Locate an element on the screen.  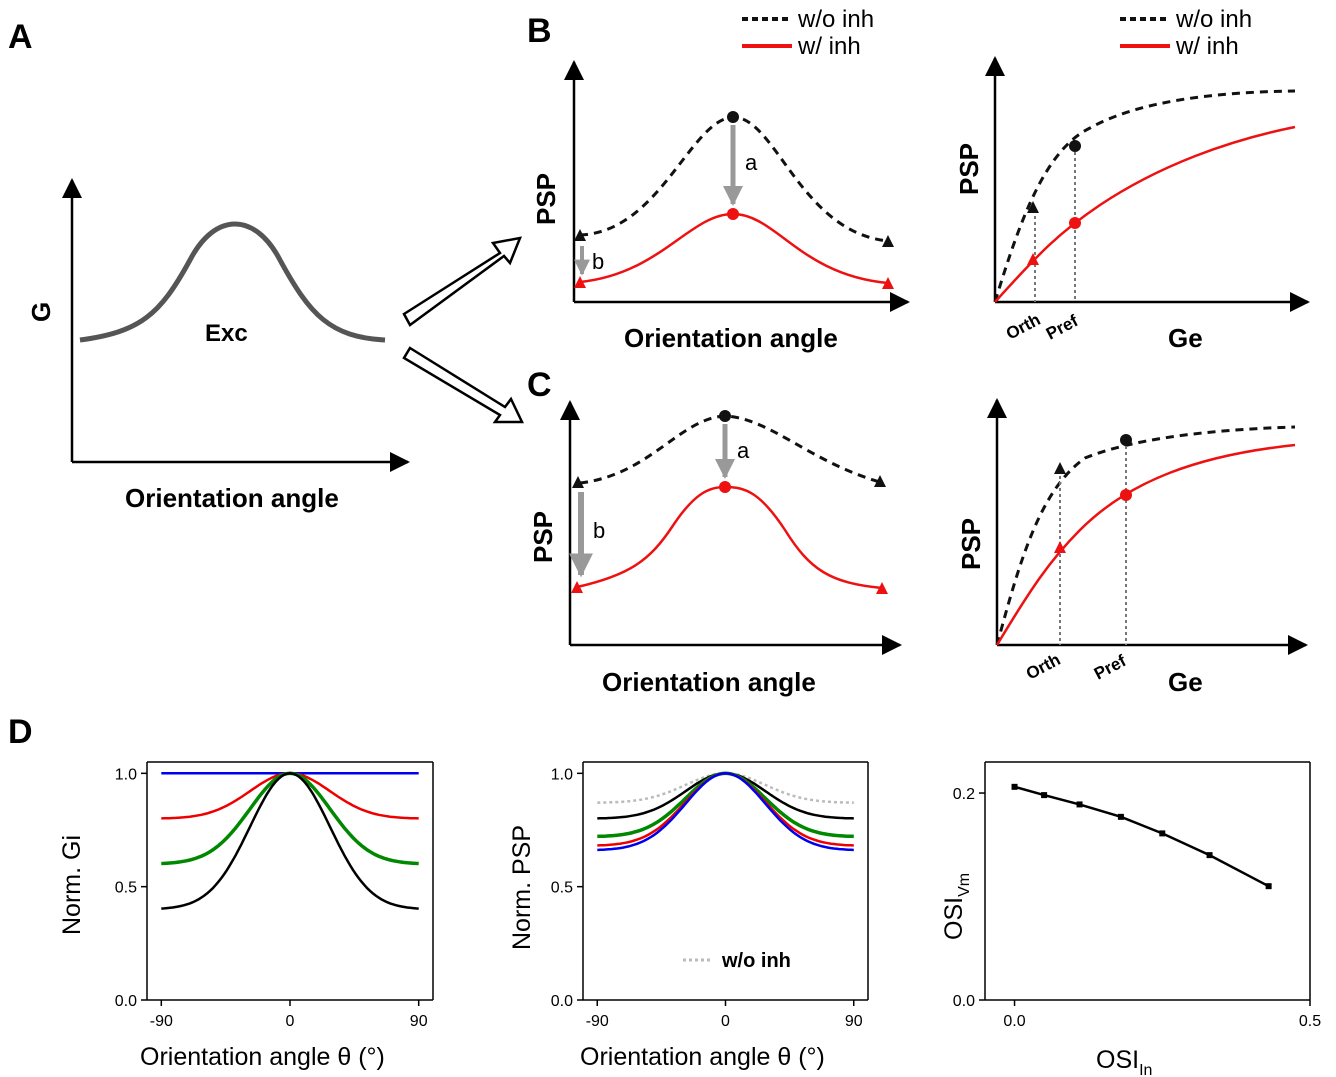
panel-b2-orth-label: Orth is located at coordinates (1023, 327).